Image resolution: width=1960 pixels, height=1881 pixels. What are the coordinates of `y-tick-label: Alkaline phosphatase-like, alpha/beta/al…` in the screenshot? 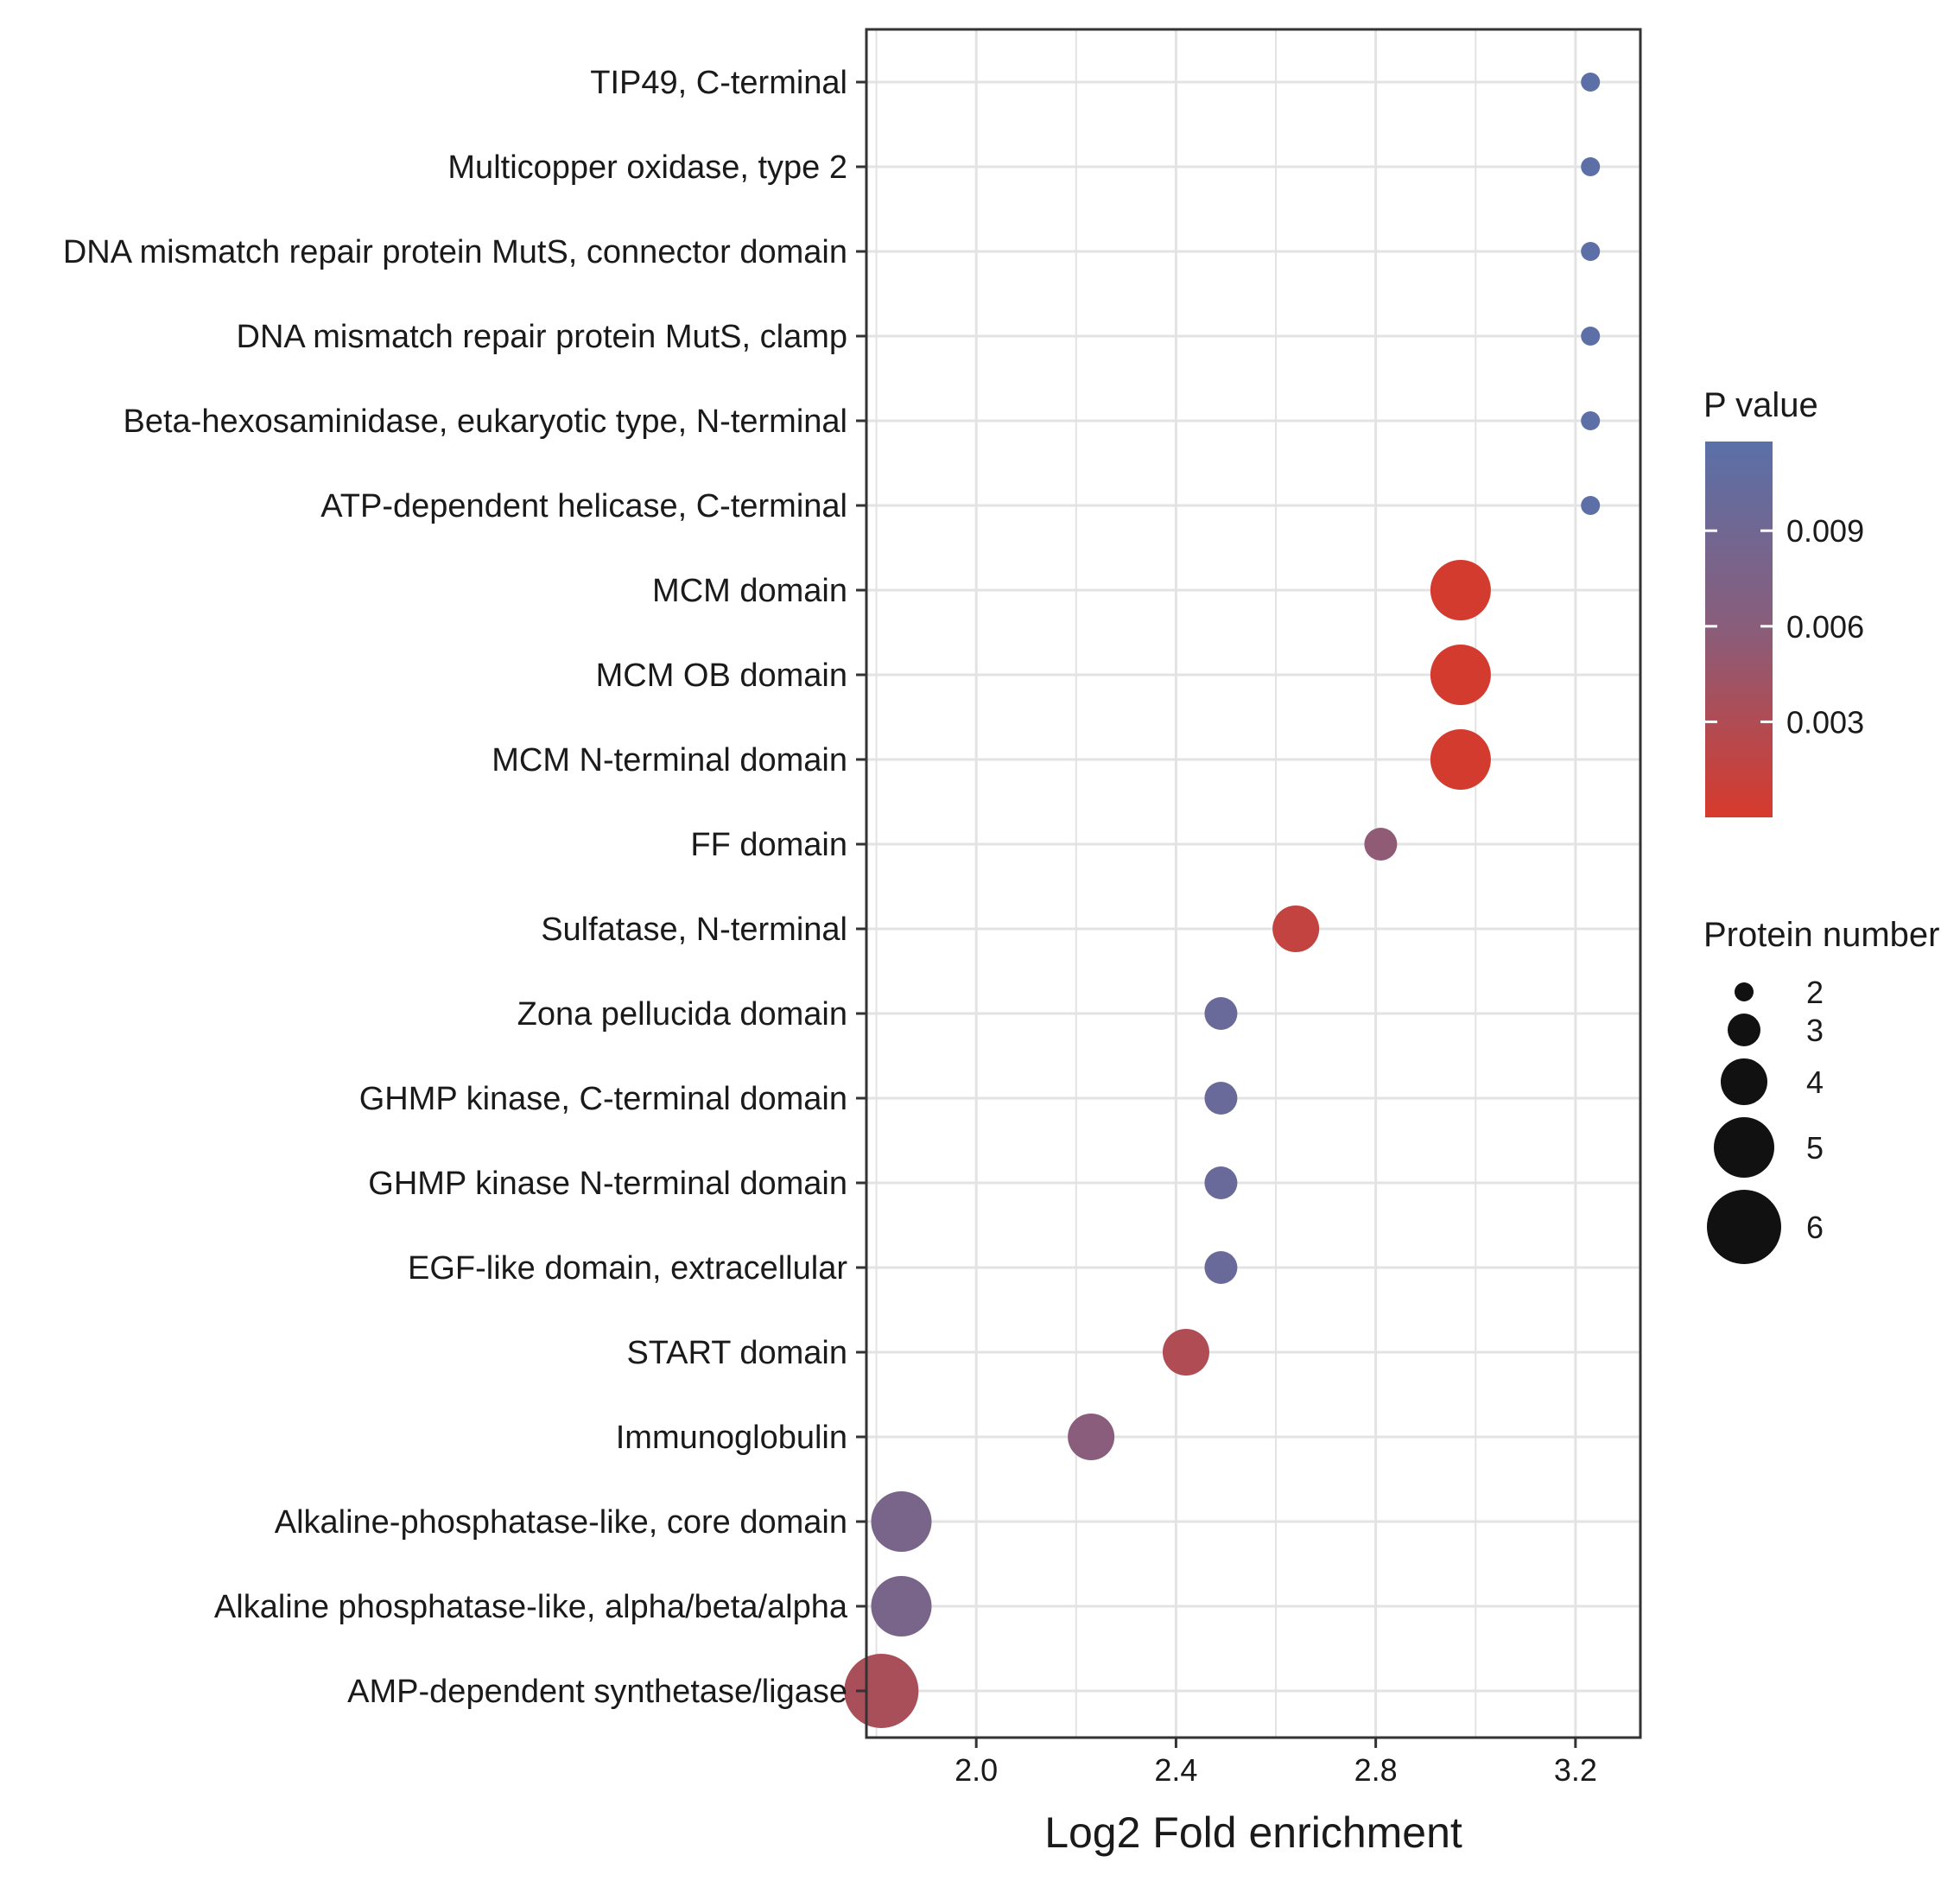 It's located at (531, 1607).